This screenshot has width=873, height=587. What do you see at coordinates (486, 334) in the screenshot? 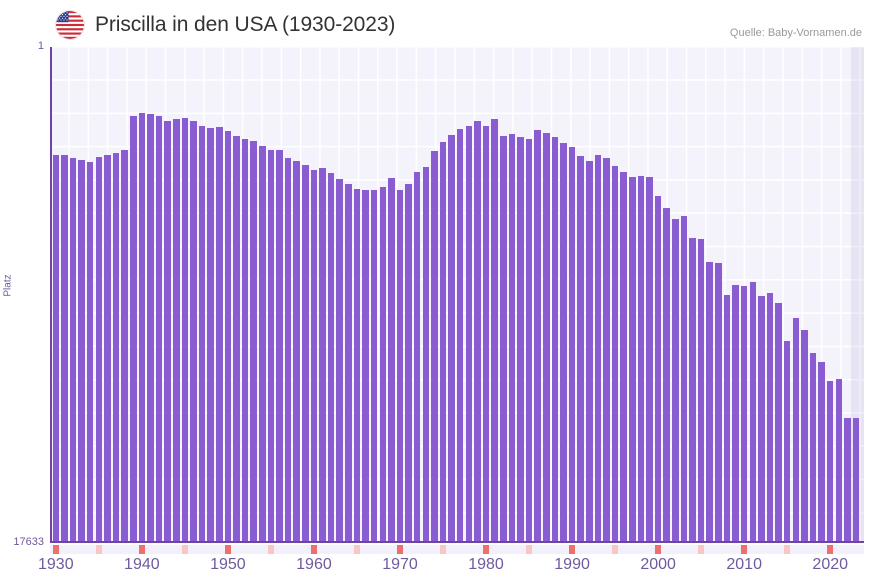
I see `bar-1980` at bounding box center [486, 334].